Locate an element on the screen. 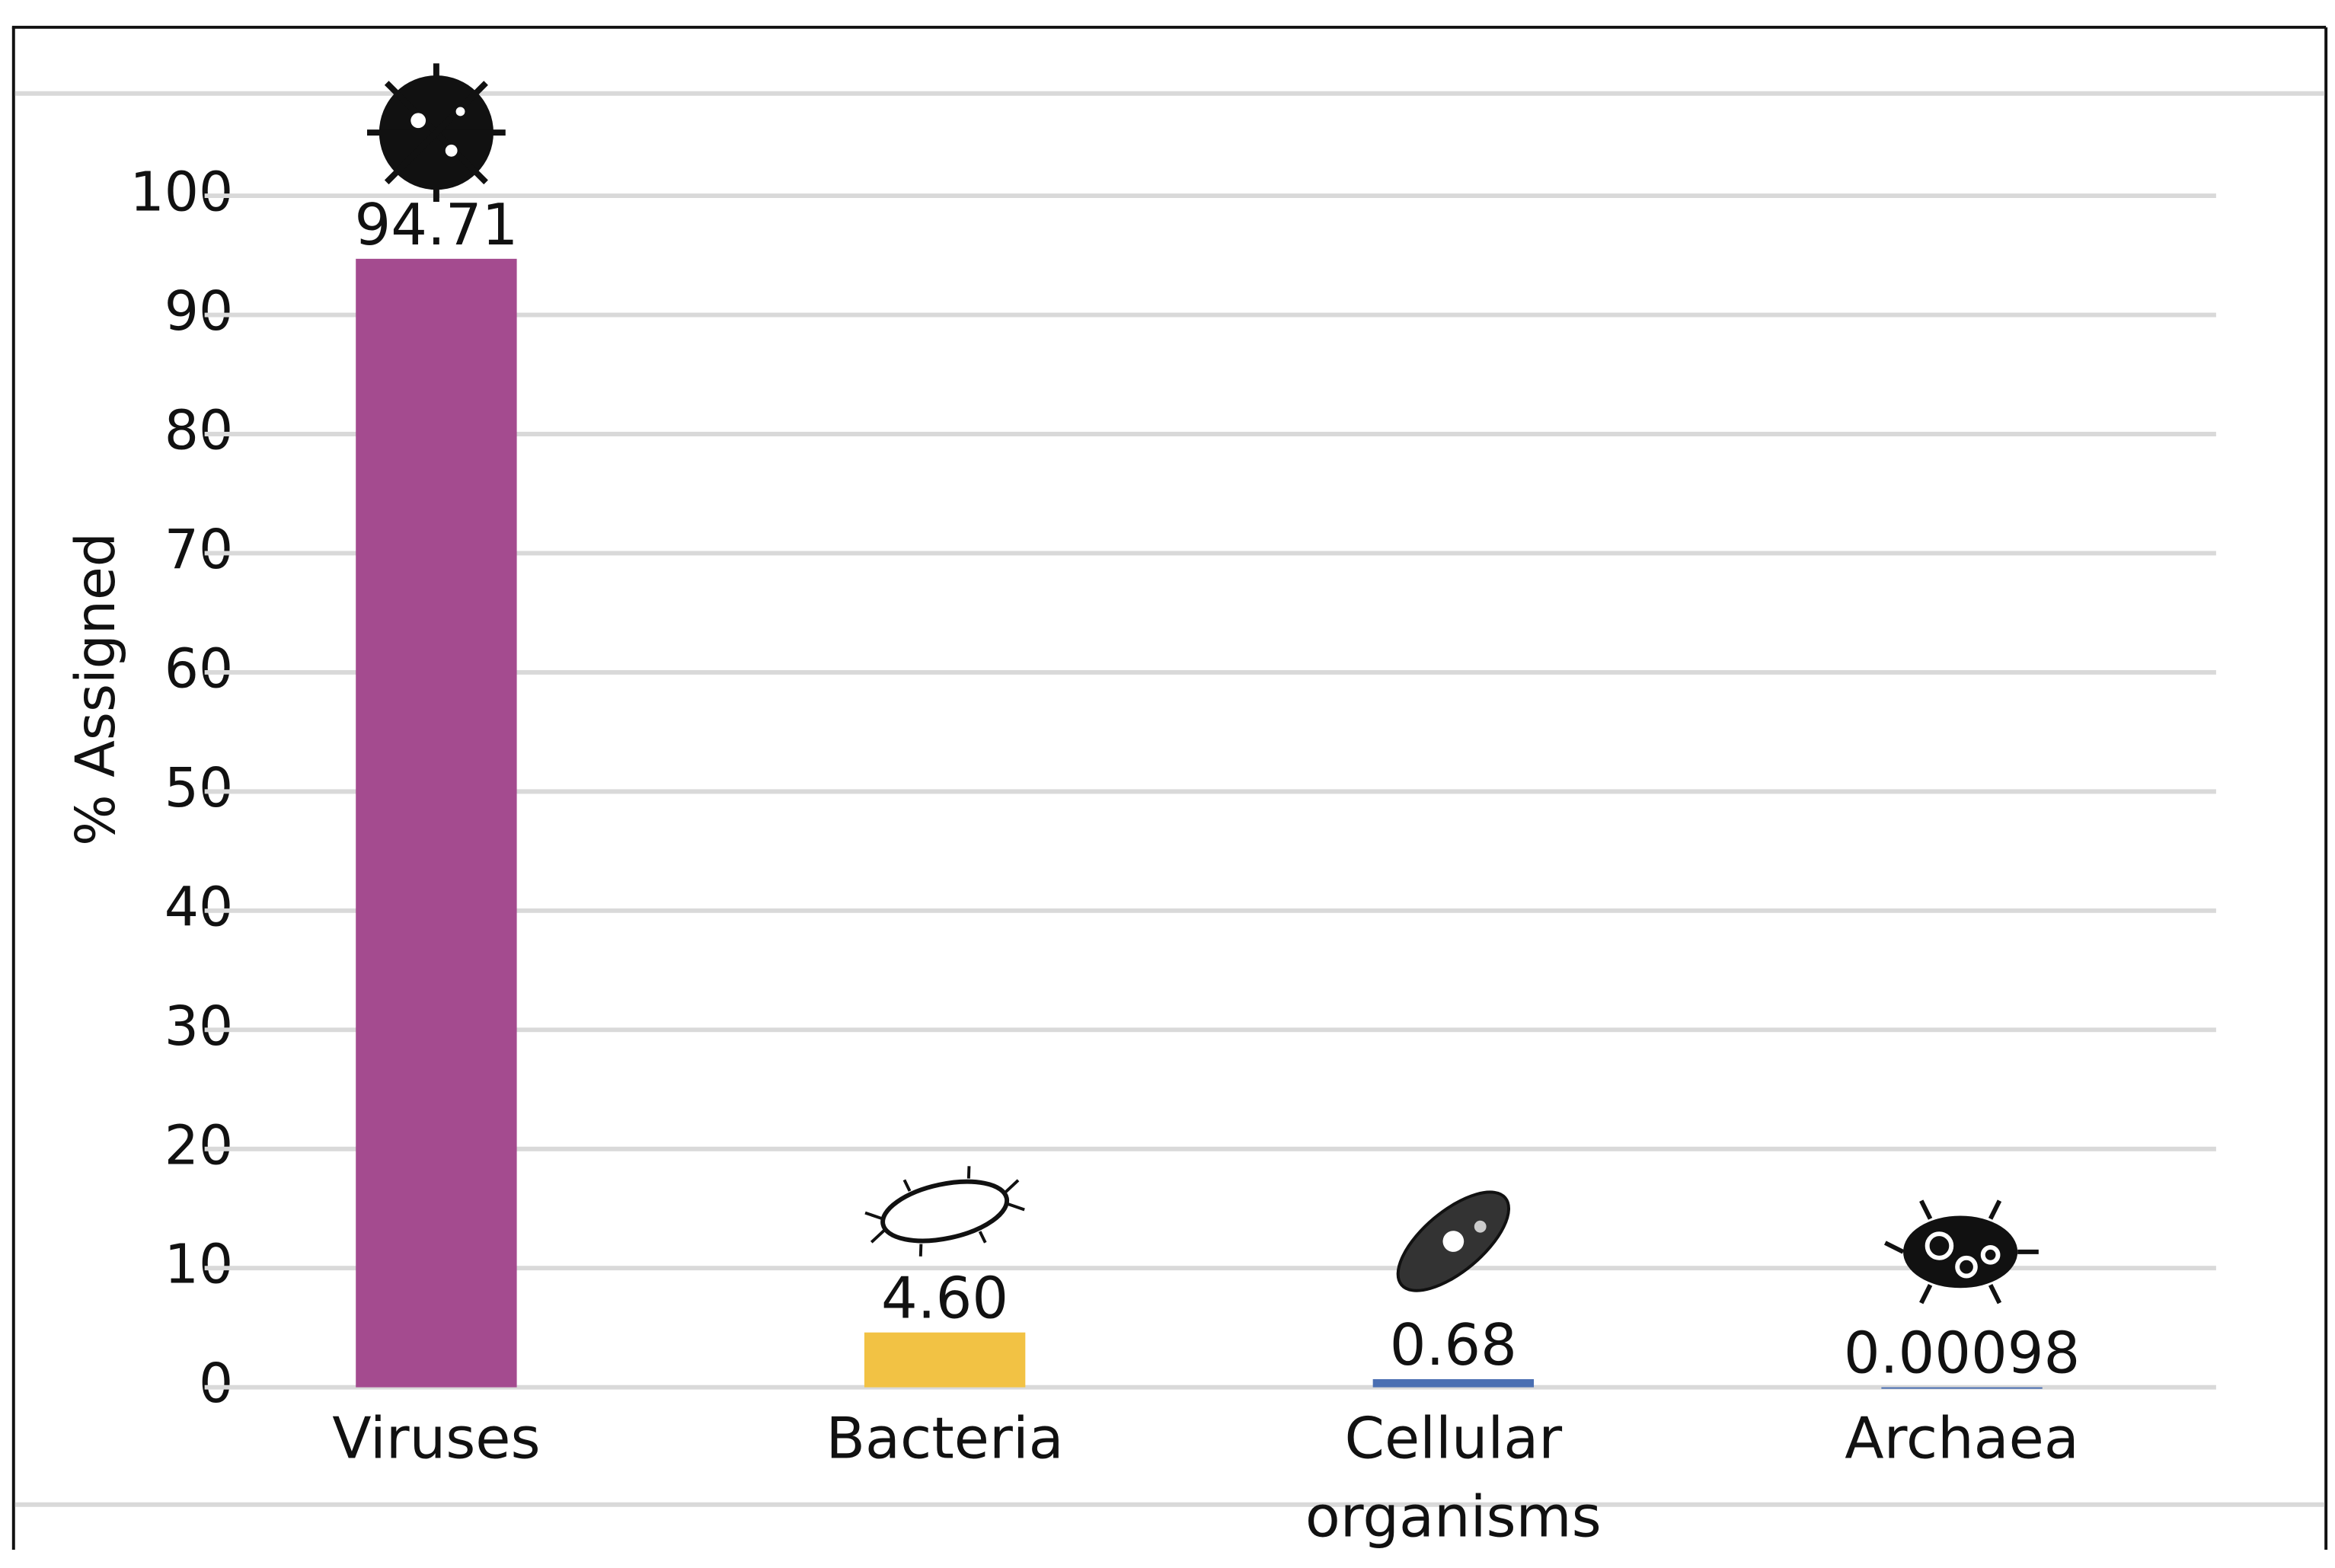 Image resolution: width=2335 pixels, height=1568 pixels. y-tick-label: 90 is located at coordinates (199, 311).